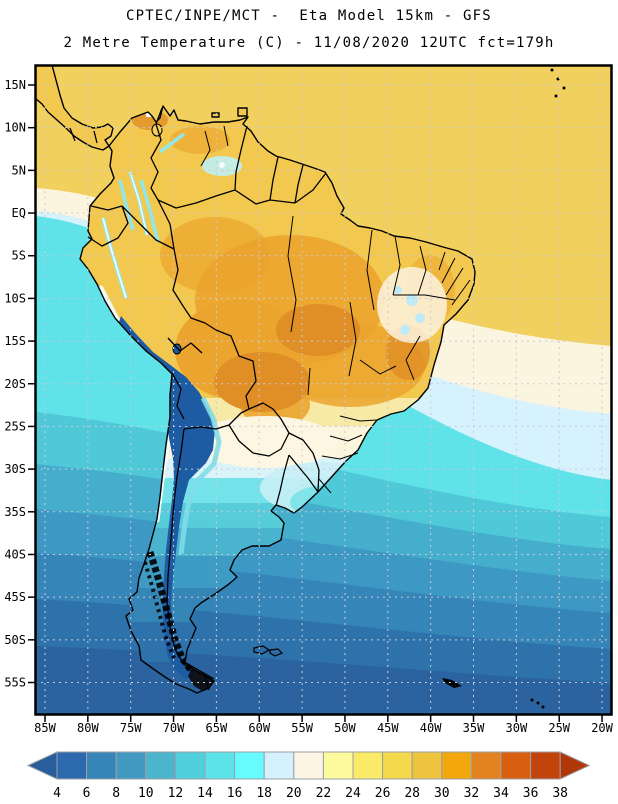  Describe the element at coordinates (15, 597) in the screenshot. I see `lat-label: 45S` at that location.